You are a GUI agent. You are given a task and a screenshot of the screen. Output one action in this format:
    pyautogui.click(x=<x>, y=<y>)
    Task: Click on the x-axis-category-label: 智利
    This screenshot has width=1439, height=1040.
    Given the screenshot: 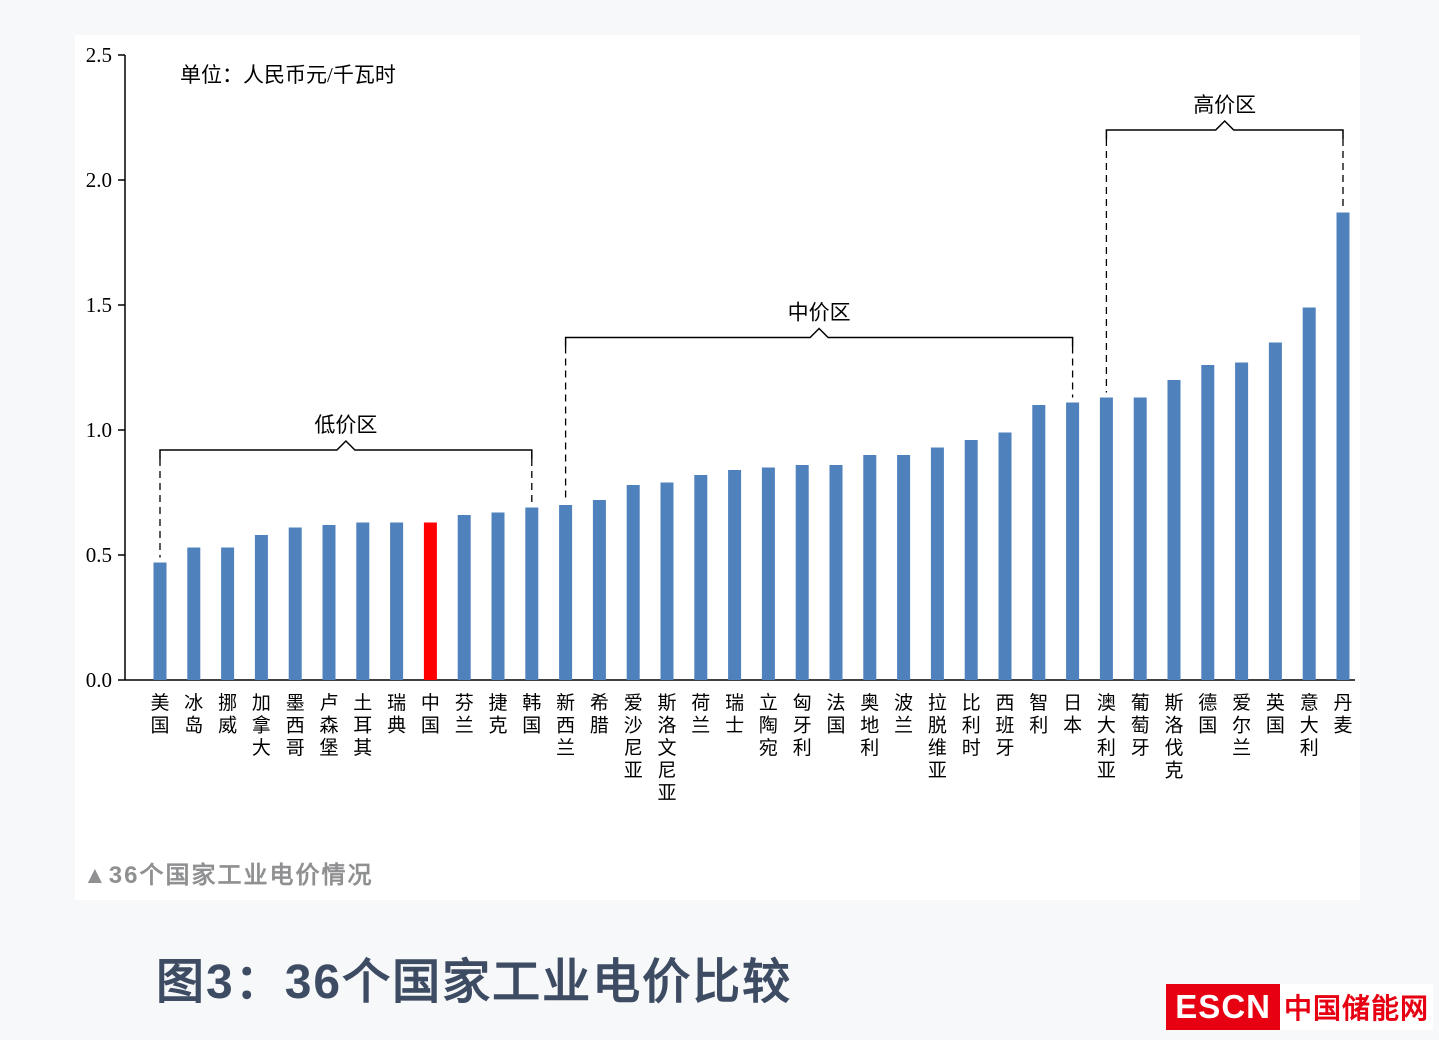 What is the action you would take?
    pyautogui.click(x=1038, y=714)
    